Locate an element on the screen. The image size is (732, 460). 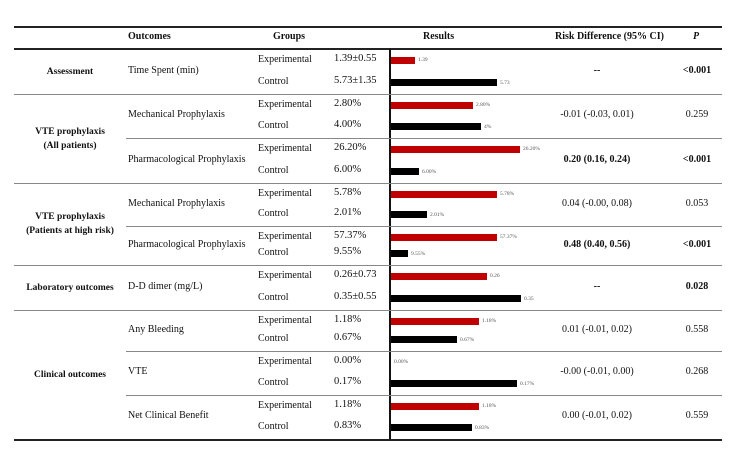
outcome-label: Mechanical Prophylaxis is located at coordinates (176, 114).